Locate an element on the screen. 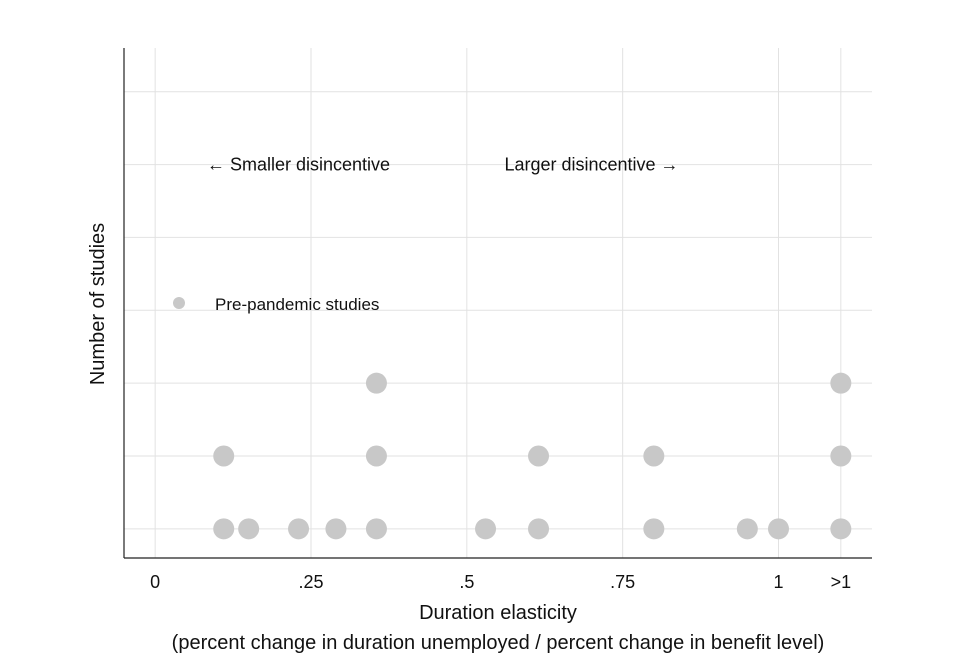 Image resolution: width=962 pixels, height=656 pixels. x-tick-labels: 0 .25 .5 .75 1 >1 is located at coordinates (500, 582).